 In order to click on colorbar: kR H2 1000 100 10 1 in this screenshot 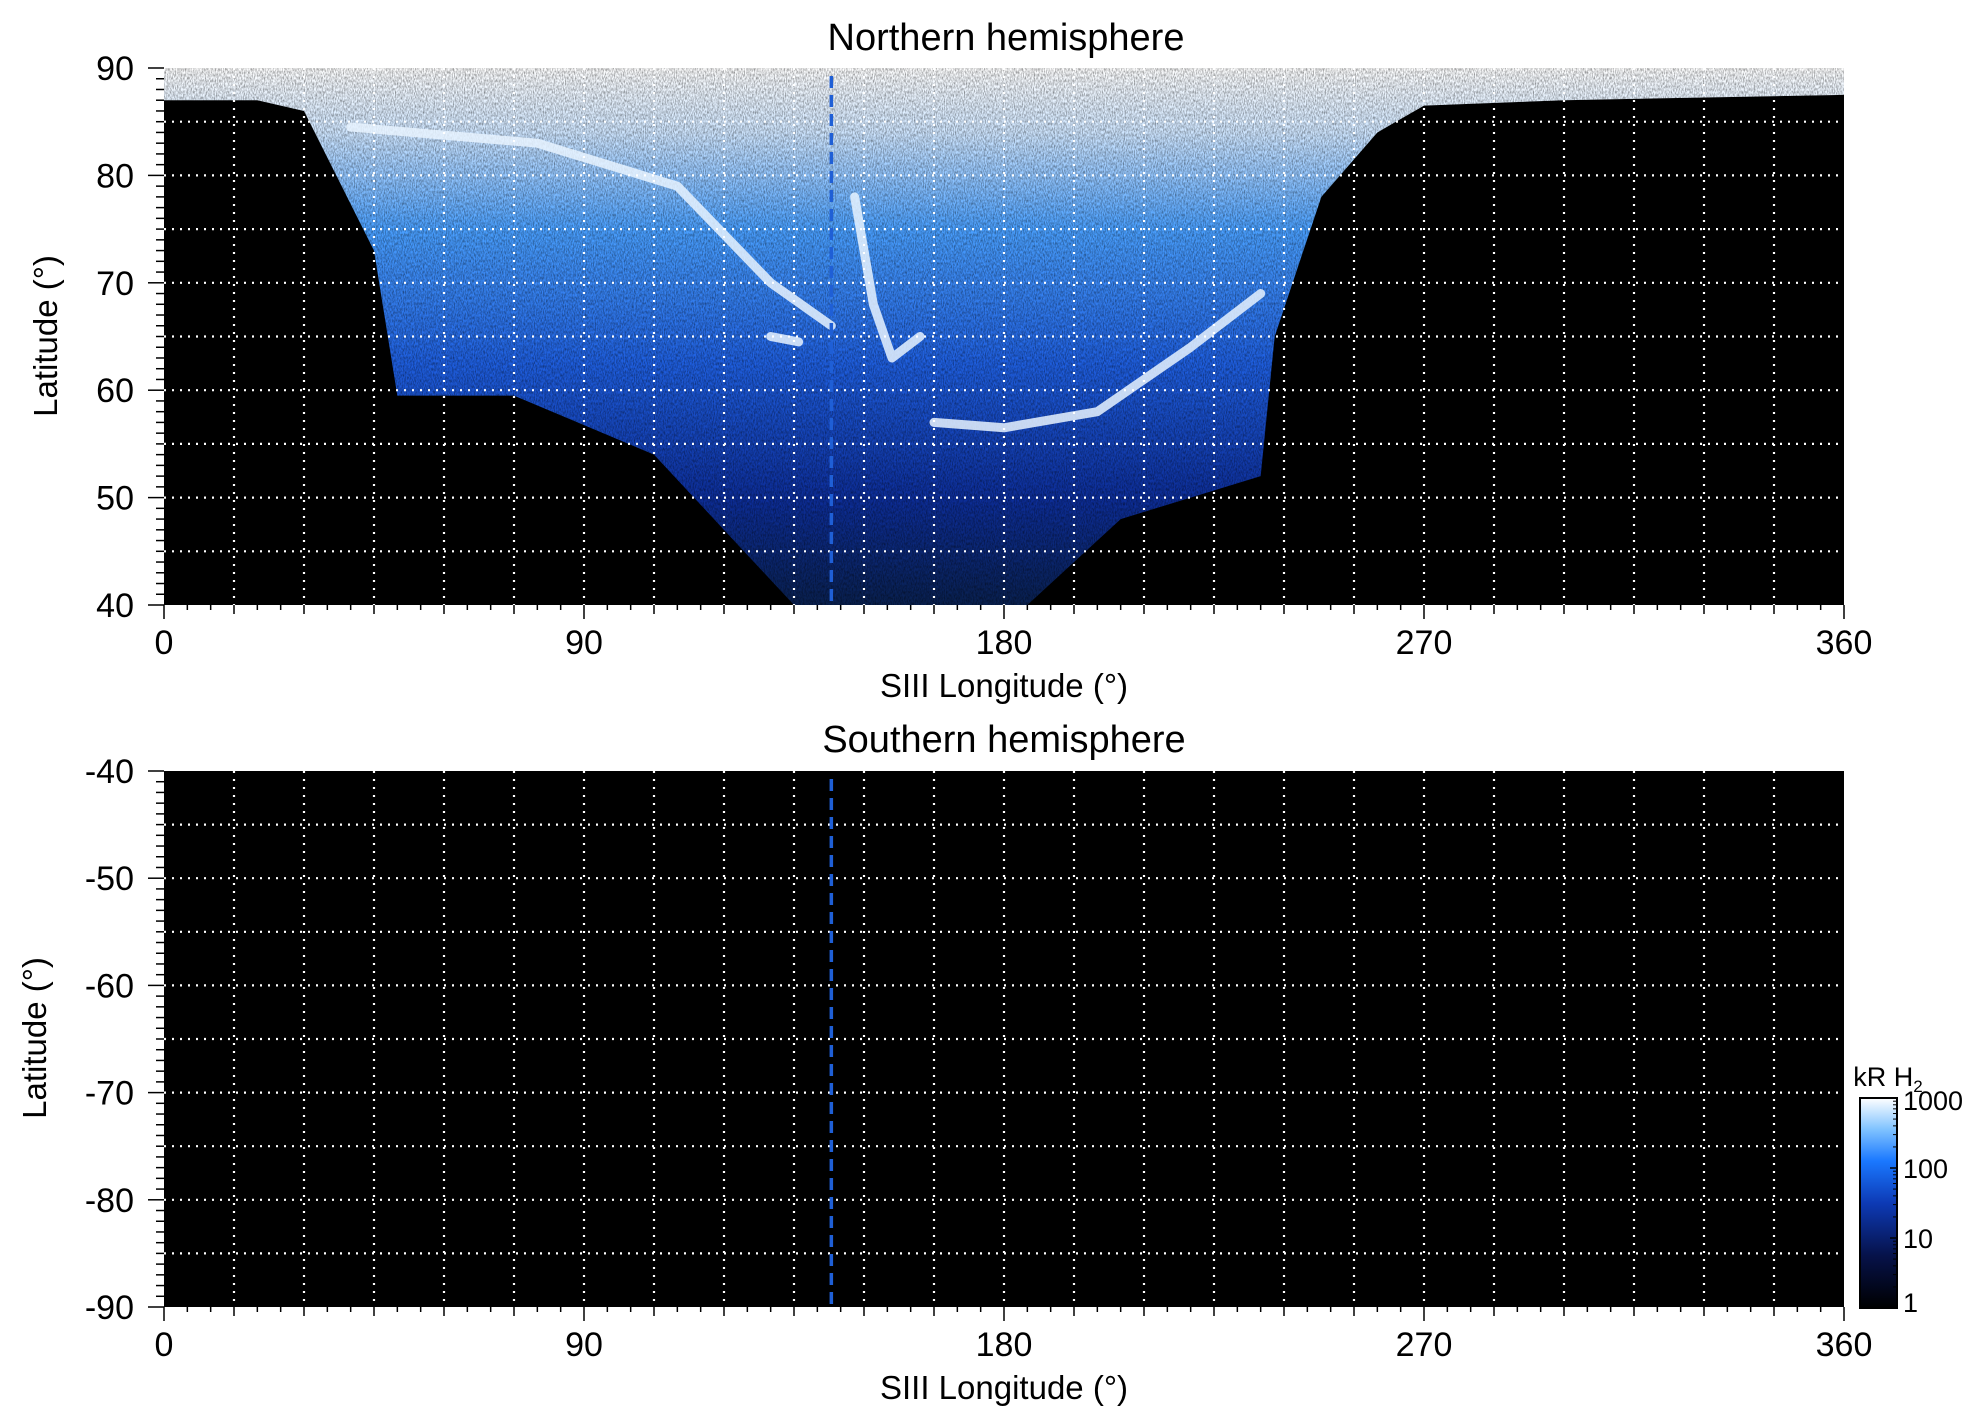, I will do `click(1908, 1190)`.